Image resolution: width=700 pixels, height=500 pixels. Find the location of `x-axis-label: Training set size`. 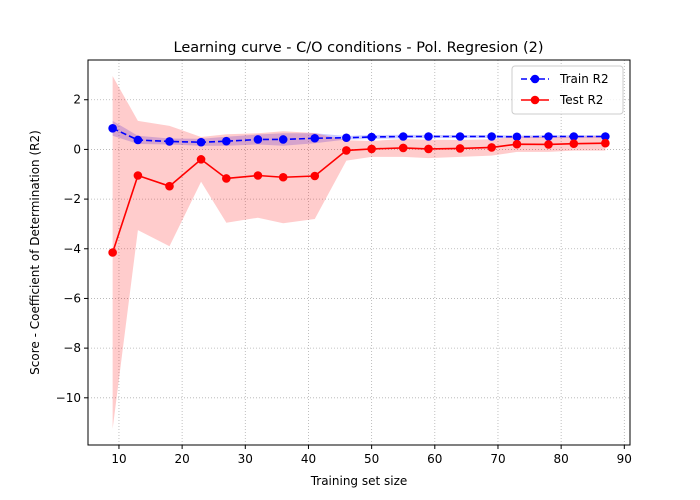

x-axis-label: Training set size is located at coordinates (359, 481).